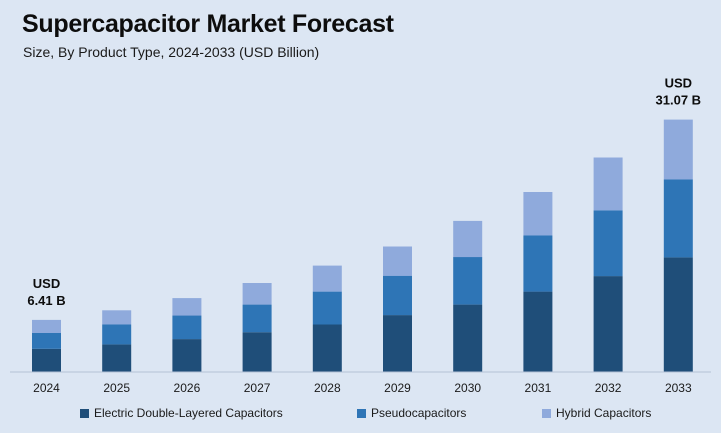 This screenshot has width=721, height=433. Describe the element at coordinates (604, 413) in the screenshot. I see `legend-label-hybrid: Hybrid Capacitors` at that location.